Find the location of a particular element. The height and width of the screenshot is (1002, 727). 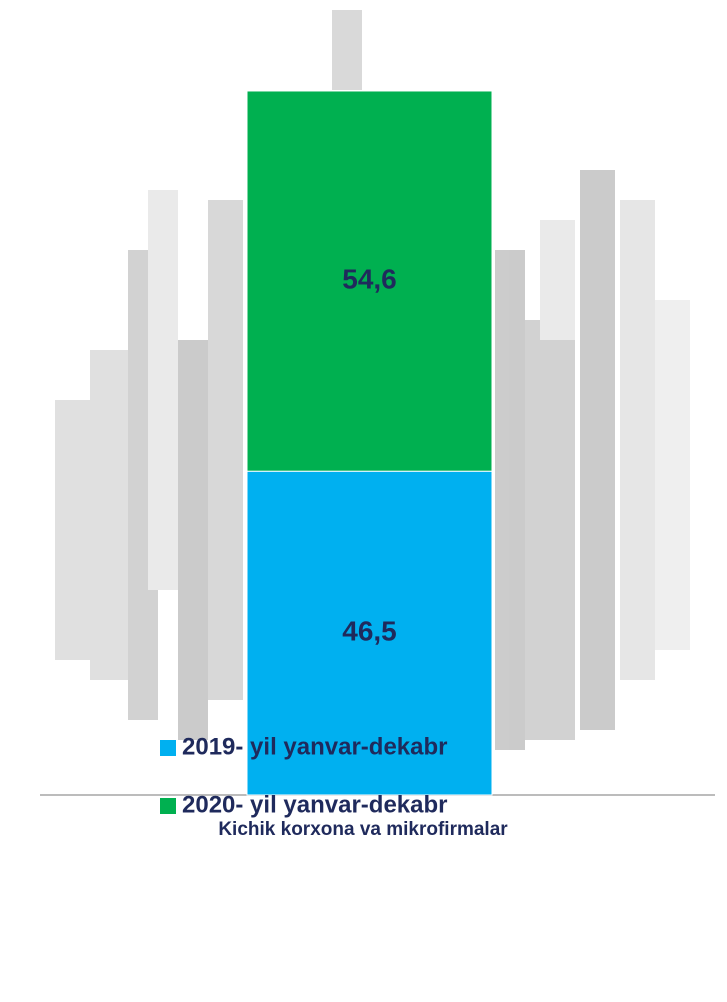

value-label: 46,5 is located at coordinates (369, 630).